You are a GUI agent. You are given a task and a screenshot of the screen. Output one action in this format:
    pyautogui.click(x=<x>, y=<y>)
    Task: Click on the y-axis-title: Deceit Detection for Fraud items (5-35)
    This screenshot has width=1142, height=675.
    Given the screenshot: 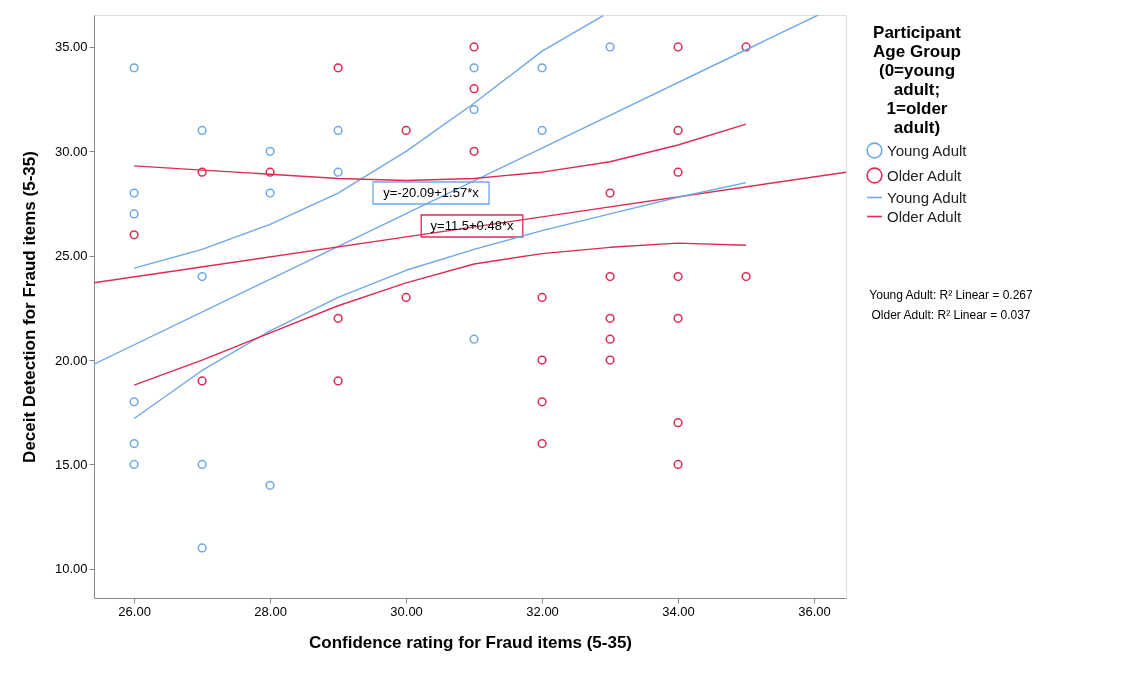 What is the action you would take?
    pyautogui.click(x=29, y=307)
    